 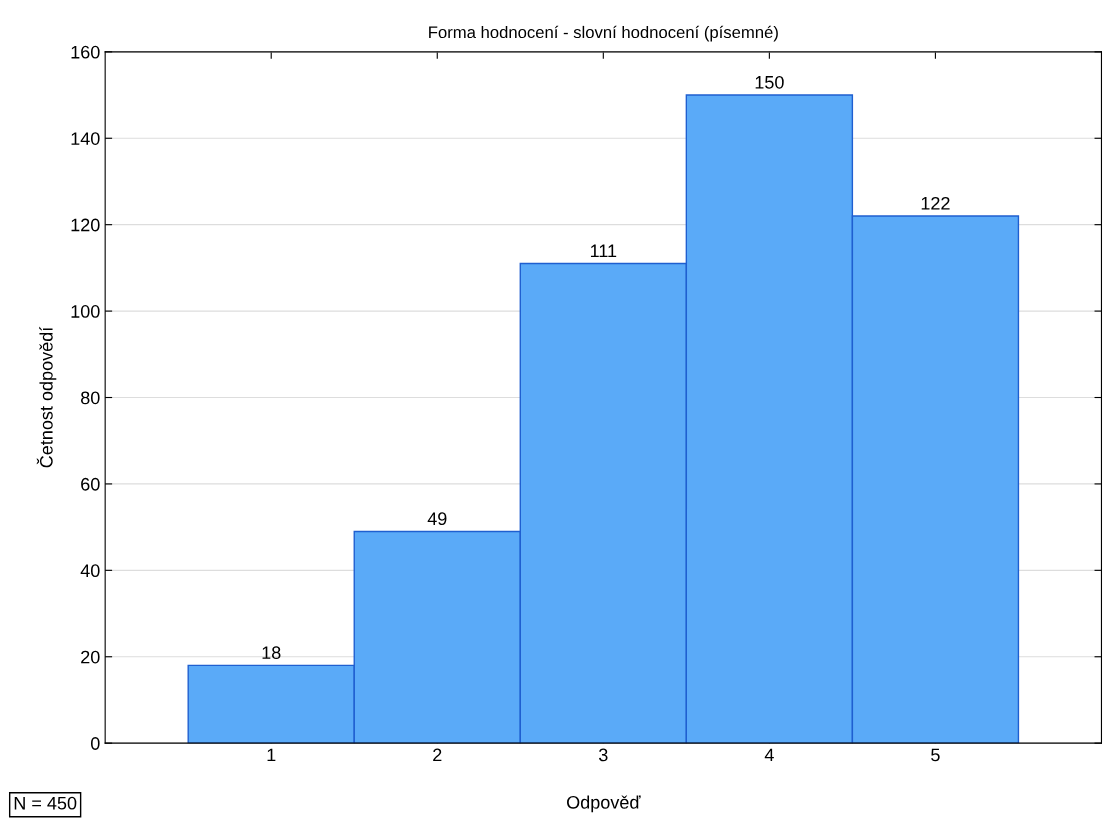 What do you see at coordinates (90, 484) in the screenshot?
I see `y-tick-label: 60` at bounding box center [90, 484].